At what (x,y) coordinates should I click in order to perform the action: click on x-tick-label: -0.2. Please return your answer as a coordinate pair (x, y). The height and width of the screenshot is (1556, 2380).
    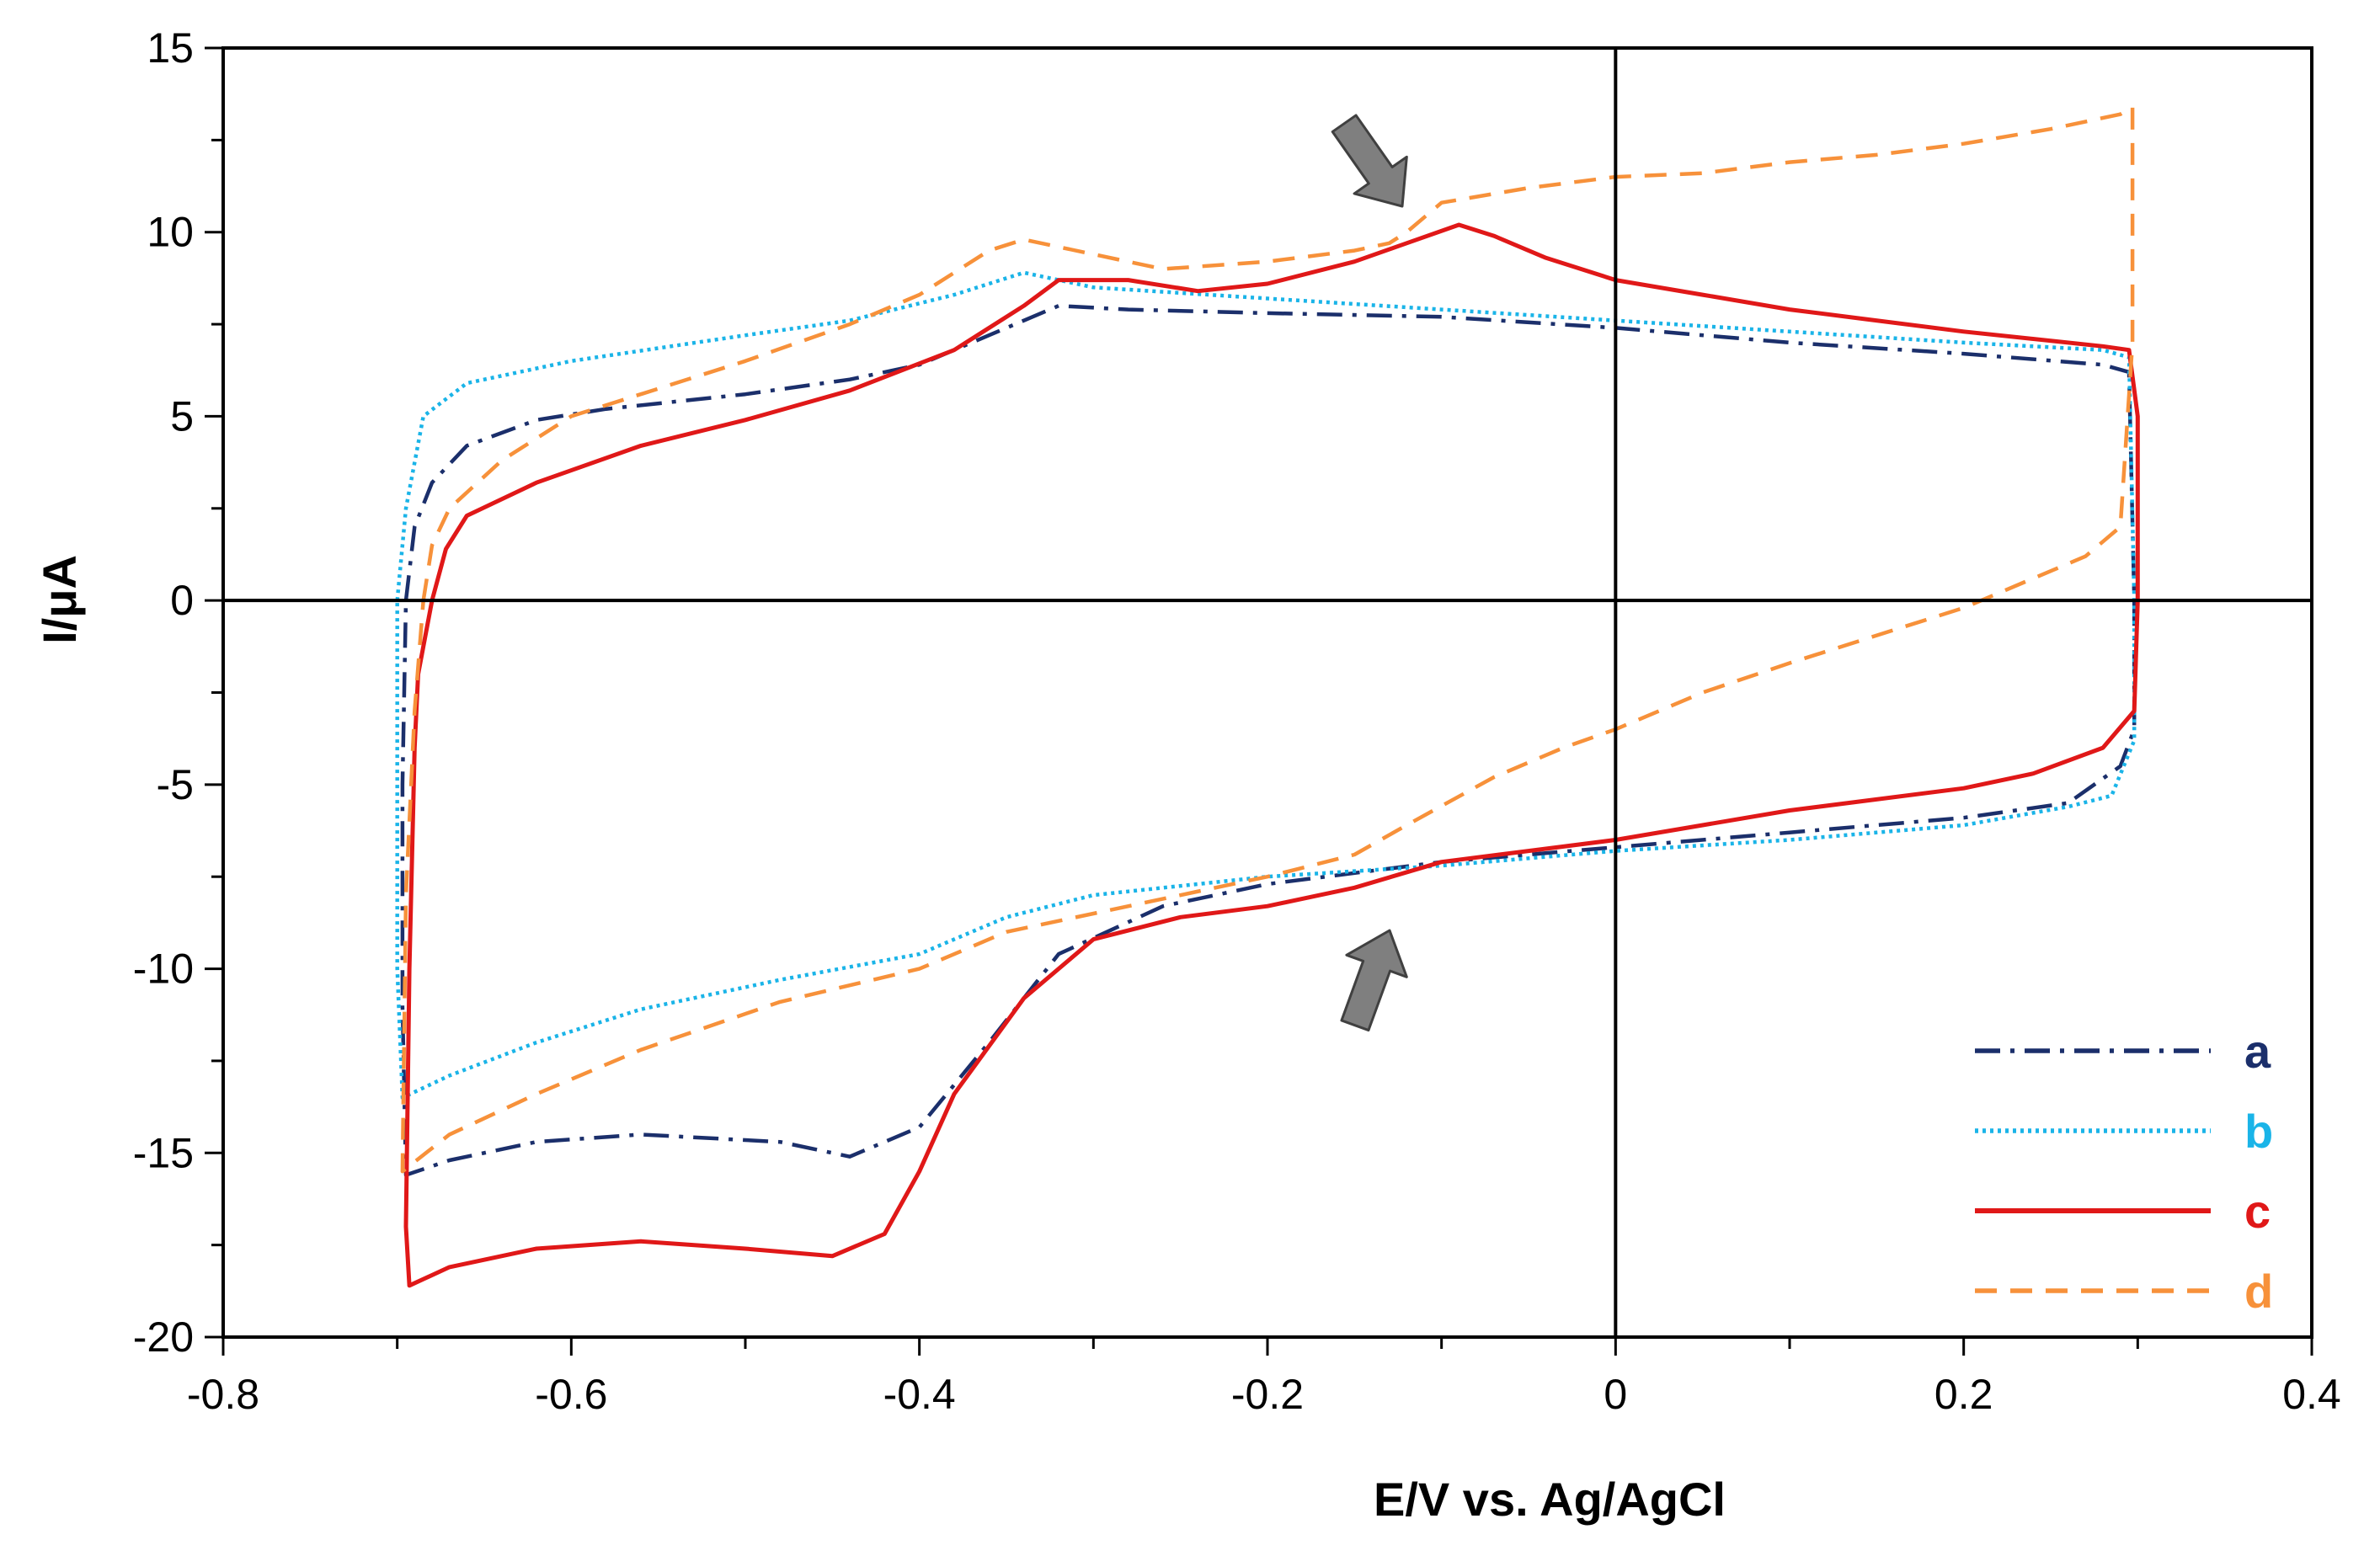
    Looking at the image, I should click on (1267, 1394).